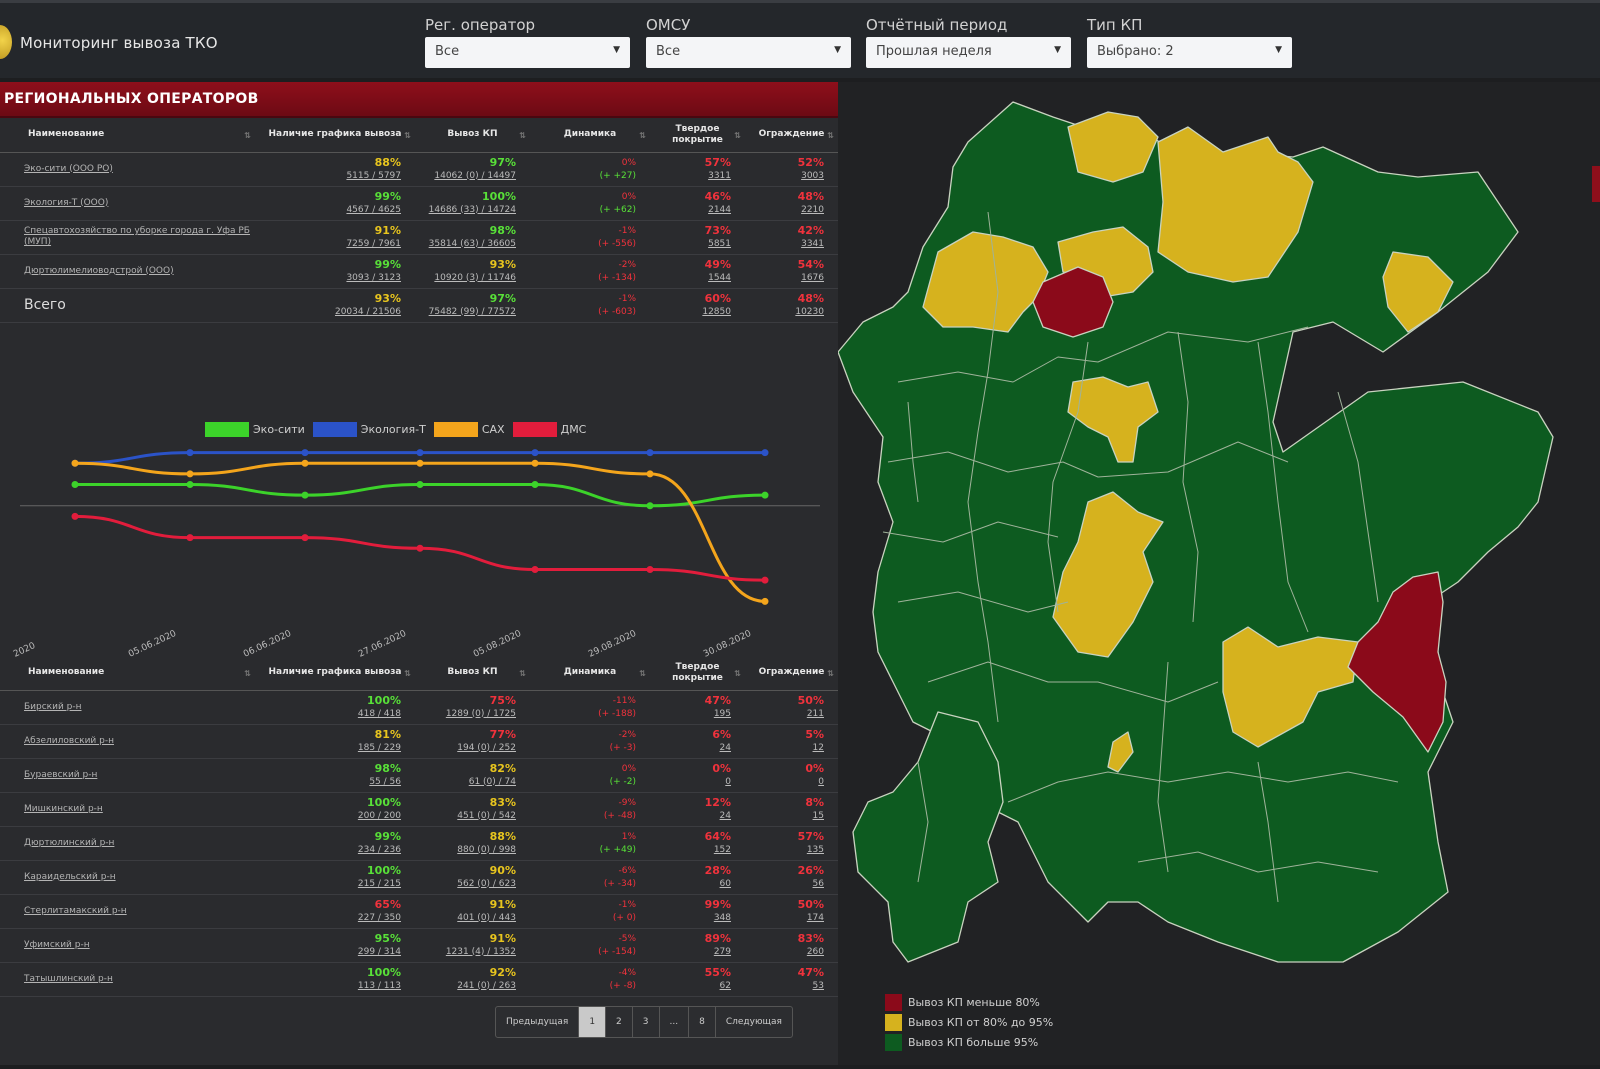  What do you see at coordinates (486, 849) in the screenshot?
I see `cell-figure: 880 (0) / 998` at bounding box center [486, 849].